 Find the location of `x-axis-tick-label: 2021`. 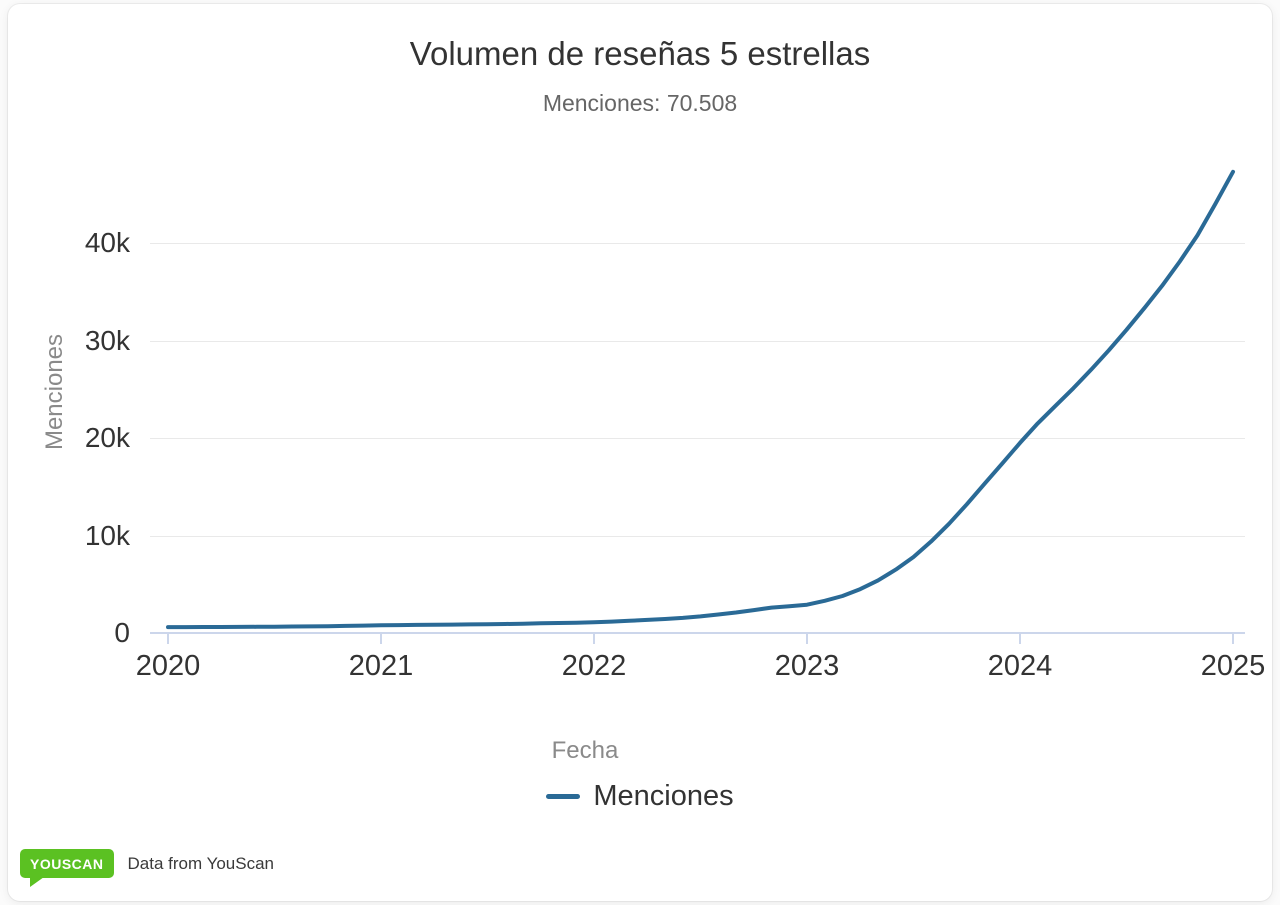

x-axis-tick-label: 2021 is located at coordinates (381, 666).